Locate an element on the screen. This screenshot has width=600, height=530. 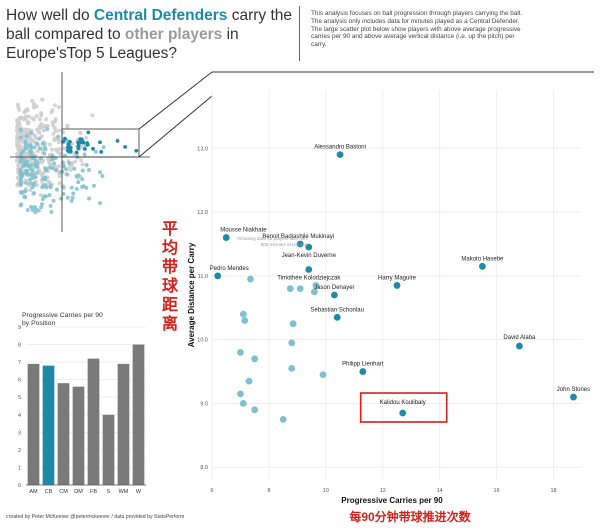
y-tick-label: 10.0 is located at coordinates (202, 341).